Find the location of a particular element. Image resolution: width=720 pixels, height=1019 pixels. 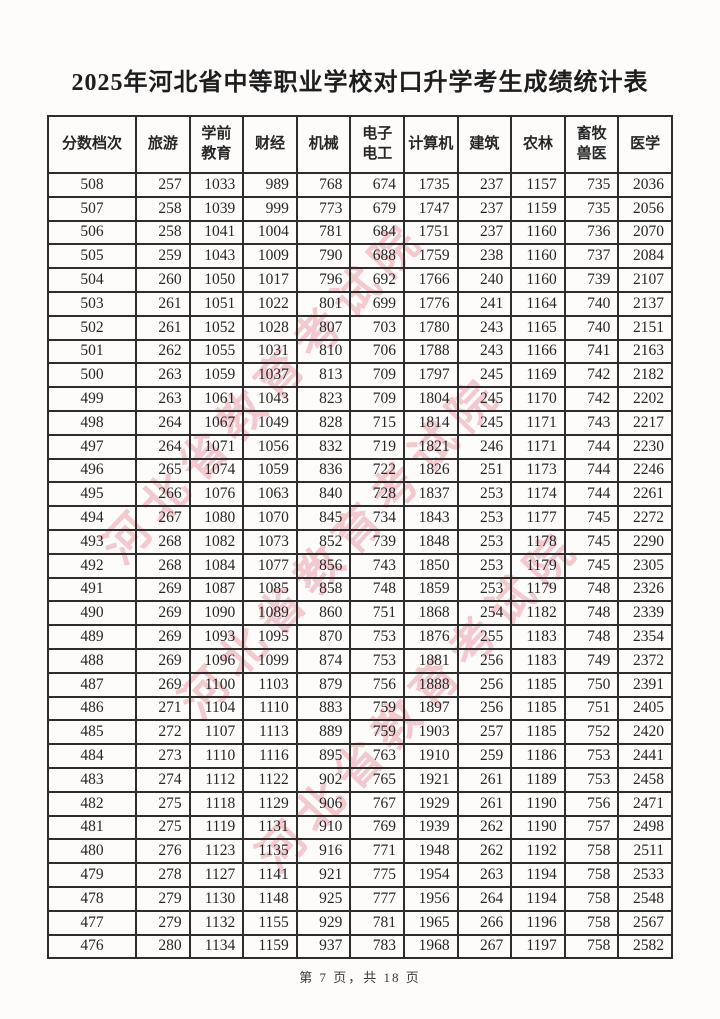

count-cell: 2567 is located at coordinates (645, 922).